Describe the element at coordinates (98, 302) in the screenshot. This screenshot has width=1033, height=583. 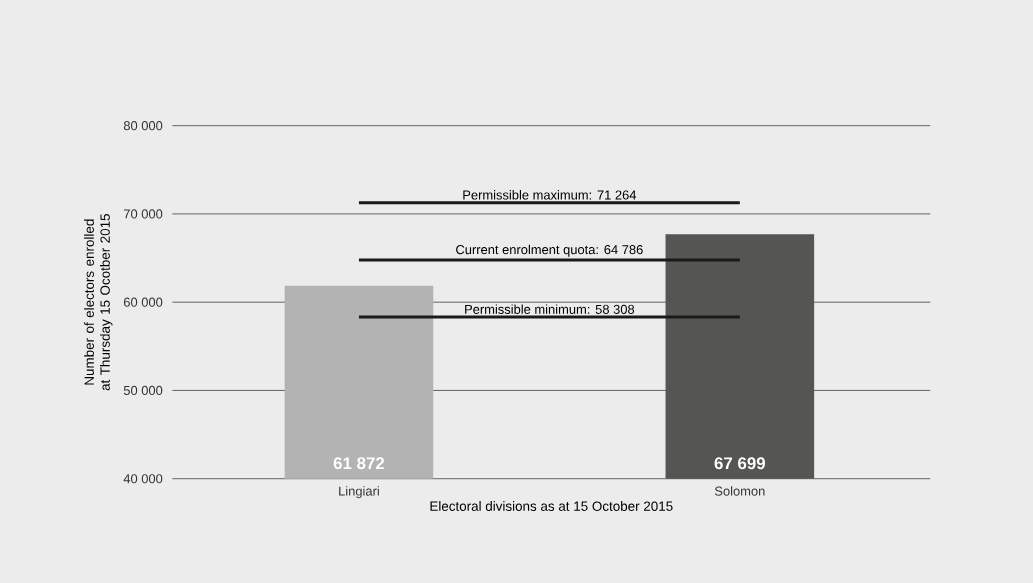
I see `y-axis-title: Number of electors enrolled at Thursday 15 Ocotber 2015` at that location.